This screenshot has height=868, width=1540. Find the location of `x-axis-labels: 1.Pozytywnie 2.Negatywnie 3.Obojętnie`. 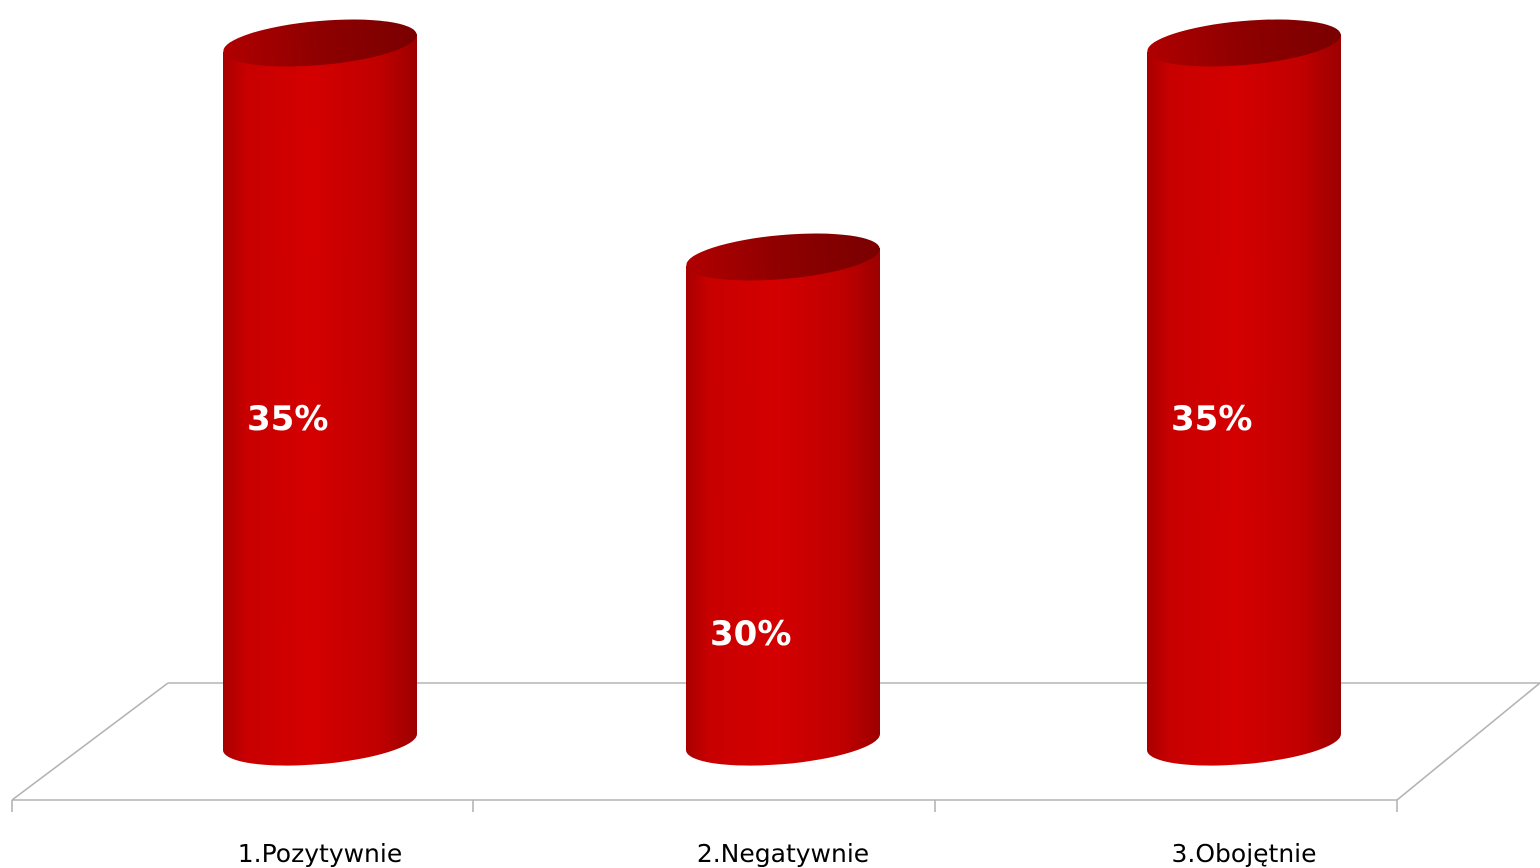

x-axis-labels: 1.Pozytywnie 2.Negatywnie 3.Obojętnie is located at coordinates (777, 853).